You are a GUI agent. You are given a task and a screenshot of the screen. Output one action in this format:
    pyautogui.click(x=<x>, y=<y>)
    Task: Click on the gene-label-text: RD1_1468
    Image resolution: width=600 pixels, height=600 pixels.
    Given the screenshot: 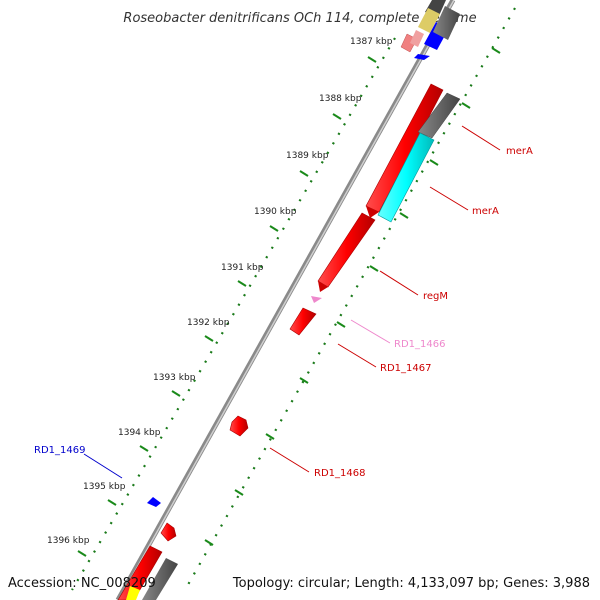 What is the action you would take?
    pyautogui.click(x=339, y=473)
    